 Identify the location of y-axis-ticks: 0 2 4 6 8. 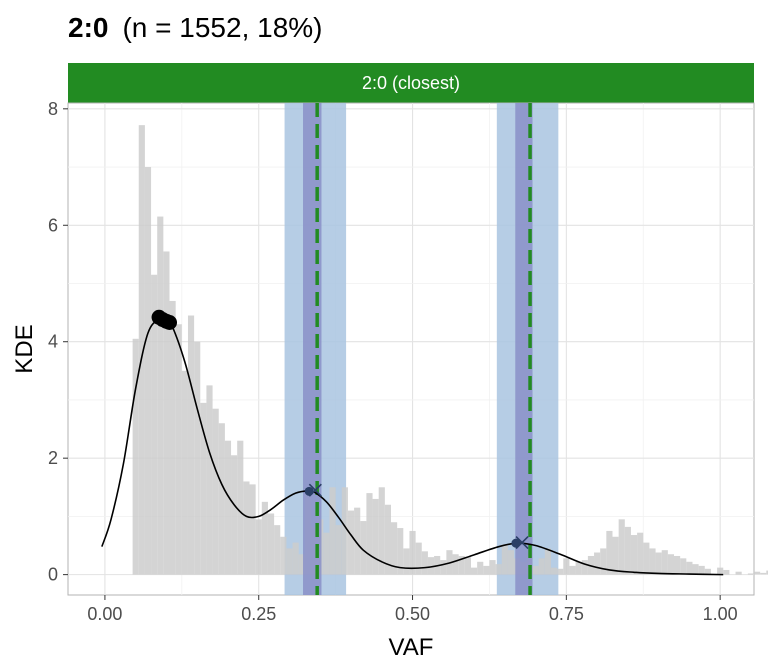
(58, 342).